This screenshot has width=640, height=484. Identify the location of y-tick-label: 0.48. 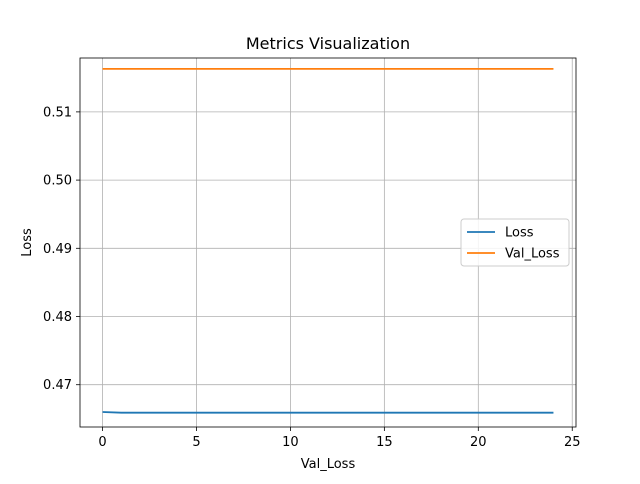
(57, 317).